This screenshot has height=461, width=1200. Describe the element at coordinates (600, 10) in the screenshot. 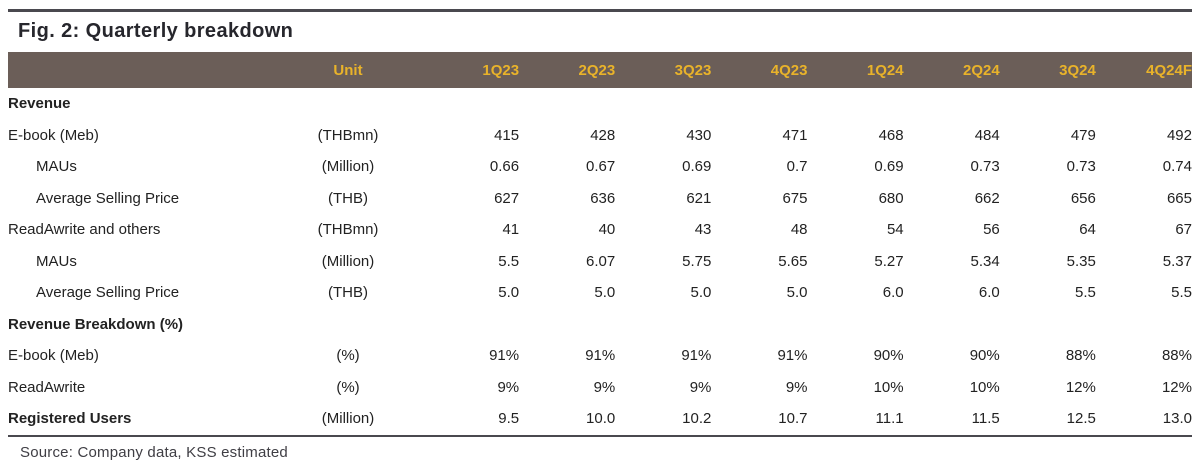

I see `top-rule` at that location.